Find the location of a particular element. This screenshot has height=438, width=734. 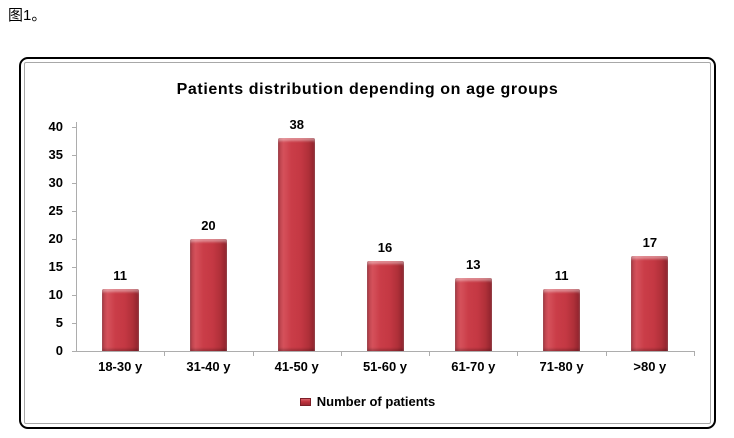

figure-caption: 图1。 is located at coordinates (27, 15).